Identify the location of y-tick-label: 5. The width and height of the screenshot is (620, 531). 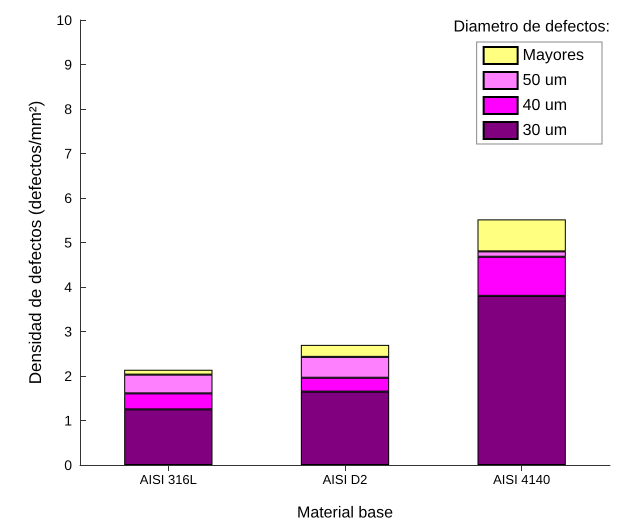
(68, 242).